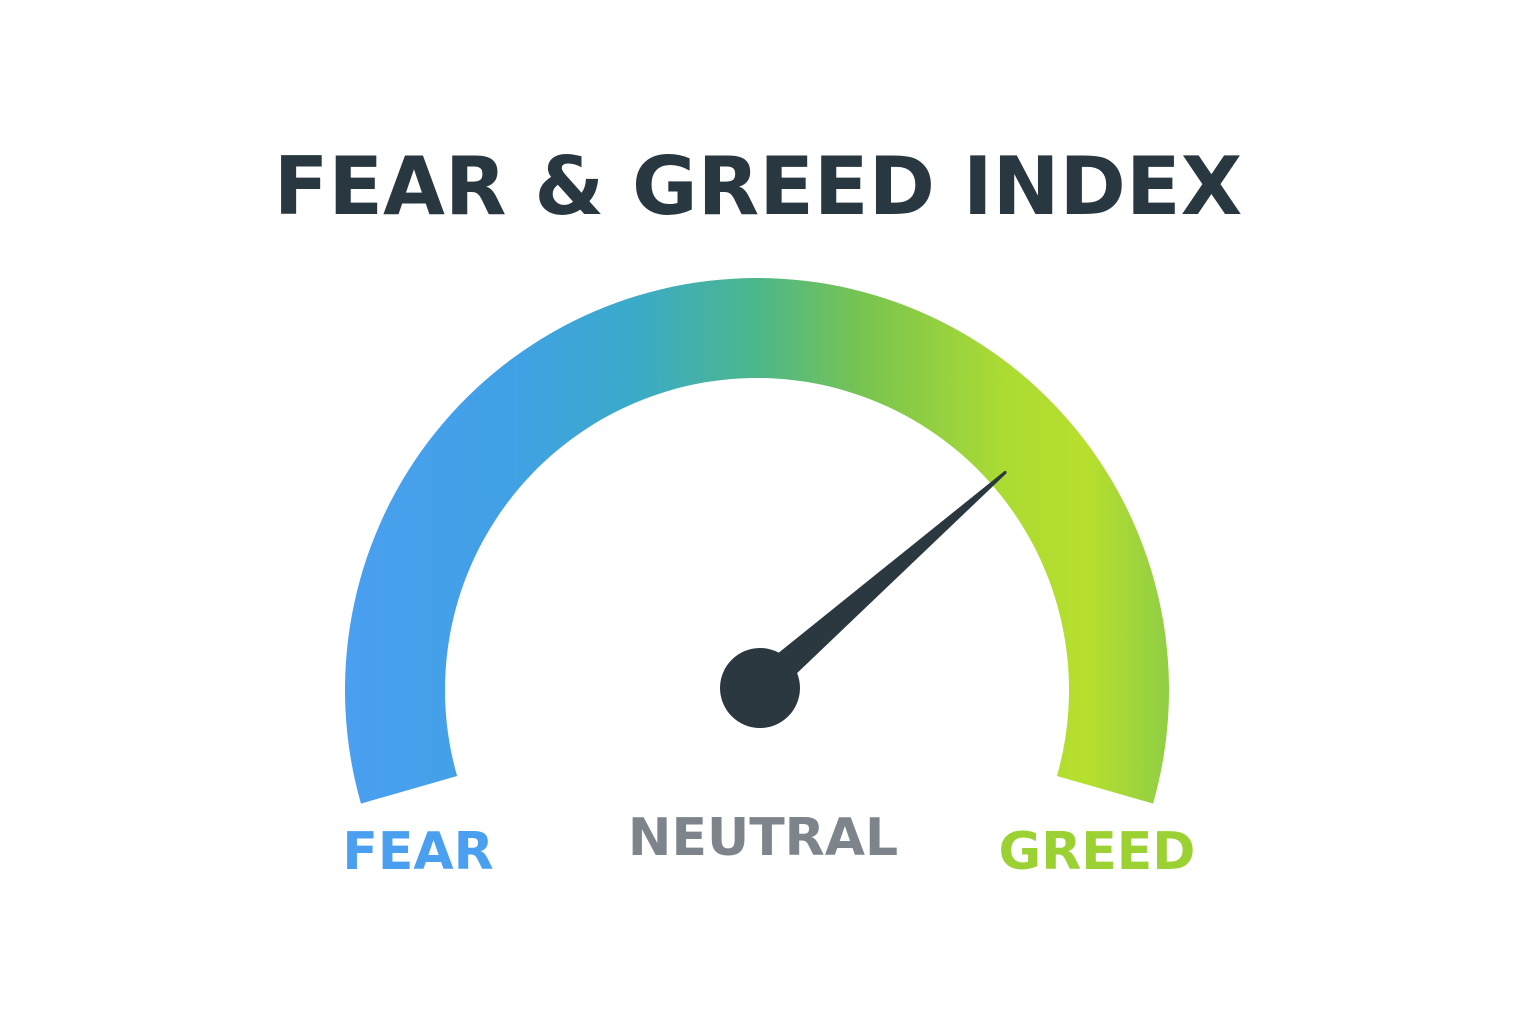 This screenshot has height=1024, width=1536. What do you see at coordinates (863, 599) in the screenshot?
I see `gauge-needle-group` at bounding box center [863, 599].